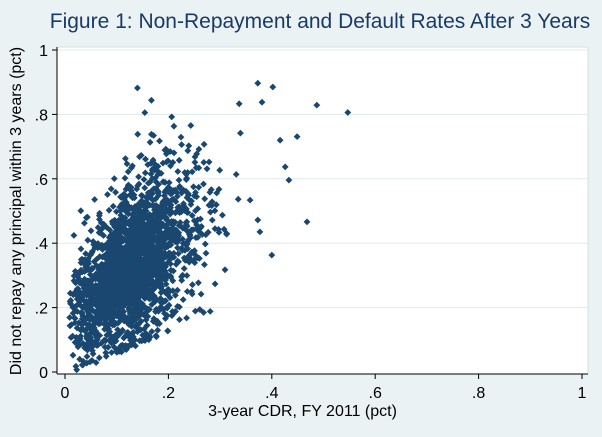 The image size is (602, 437). What do you see at coordinates (65, 393) in the screenshot?
I see `x-tick-label: 0` at bounding box center [65, 393].